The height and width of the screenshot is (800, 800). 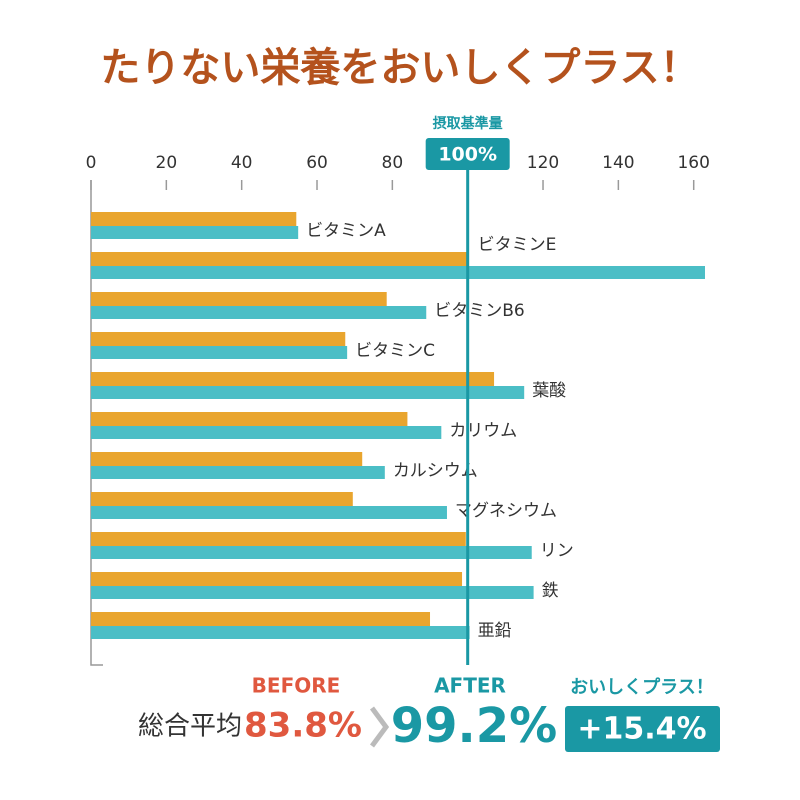 What do you see at coordinates (317, 163) in the screenshot?
I see `x-tick-label: 60` at bounding box center [317, 163].